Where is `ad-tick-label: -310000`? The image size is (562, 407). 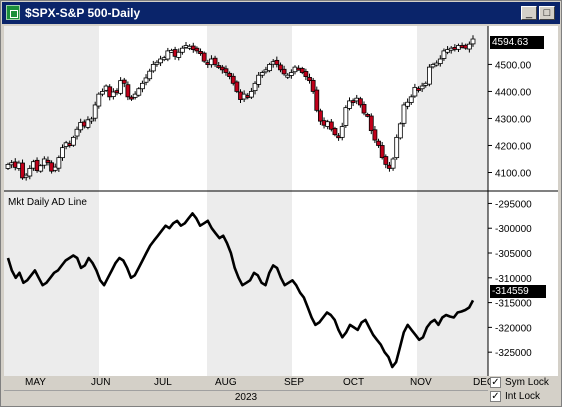 ad-tick-label: -310000 is located at coordinates (513, 279).